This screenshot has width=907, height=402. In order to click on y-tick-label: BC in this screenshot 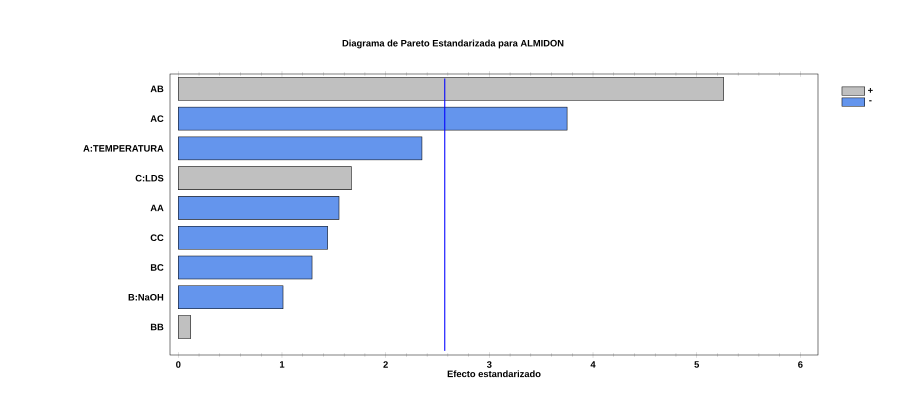, I will do `click(157, 267)`.